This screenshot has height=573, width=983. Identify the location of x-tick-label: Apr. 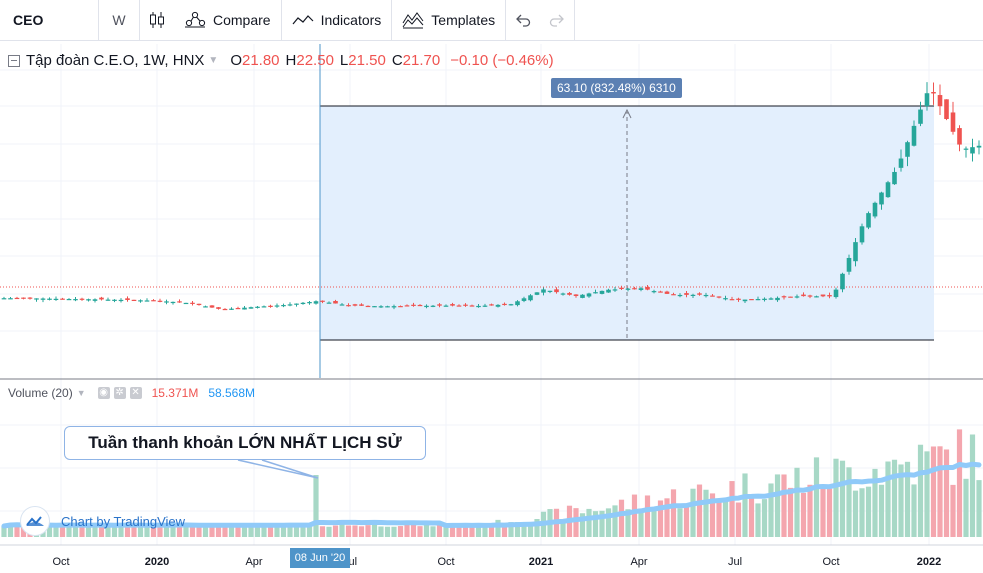
(638, 562).